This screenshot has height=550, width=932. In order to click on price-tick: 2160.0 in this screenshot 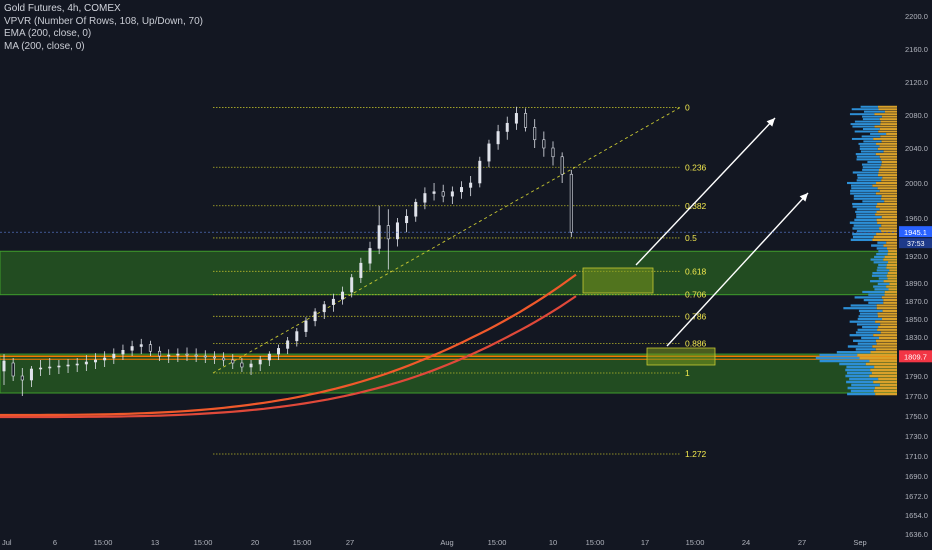, I will do `click(916, 49)`.